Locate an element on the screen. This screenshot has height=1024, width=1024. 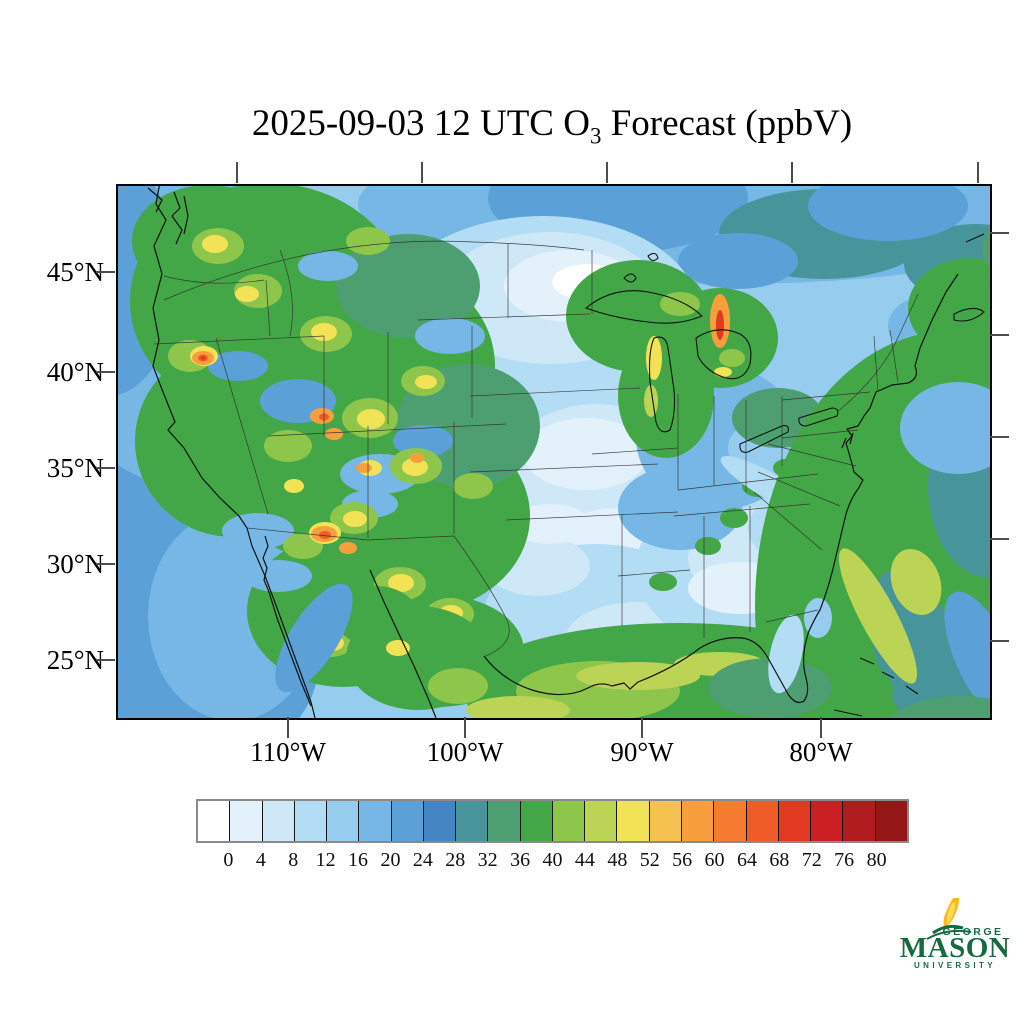
lat-axis-label: 25°N is located at coordinates (75, 660).